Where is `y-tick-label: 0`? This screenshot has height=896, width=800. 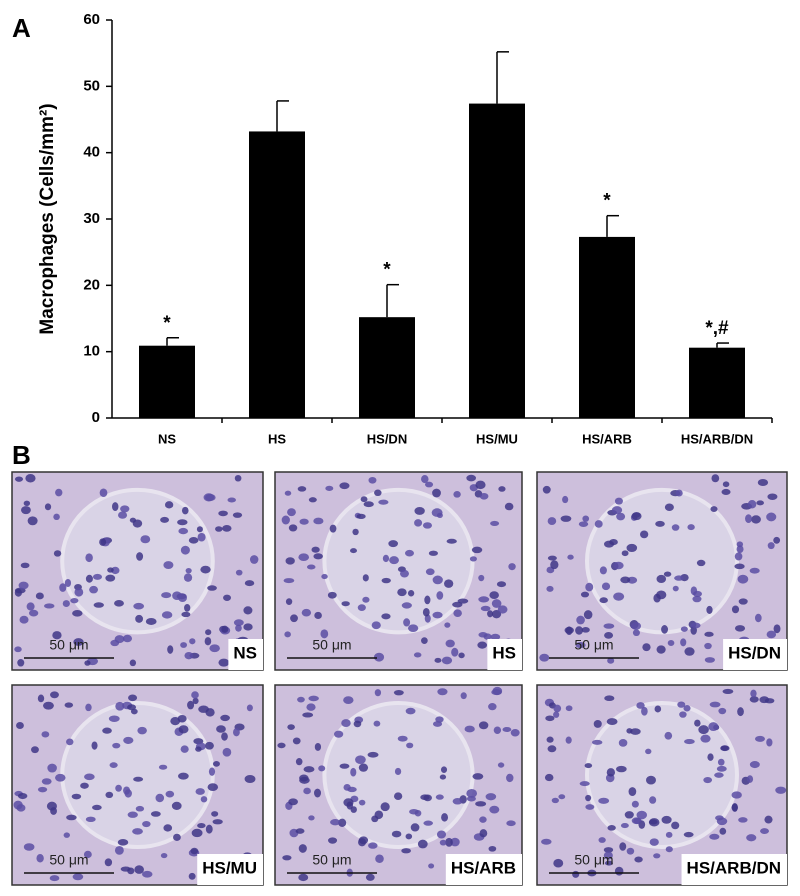
y-tick-label: 0 is located at coordinates (96, 417).